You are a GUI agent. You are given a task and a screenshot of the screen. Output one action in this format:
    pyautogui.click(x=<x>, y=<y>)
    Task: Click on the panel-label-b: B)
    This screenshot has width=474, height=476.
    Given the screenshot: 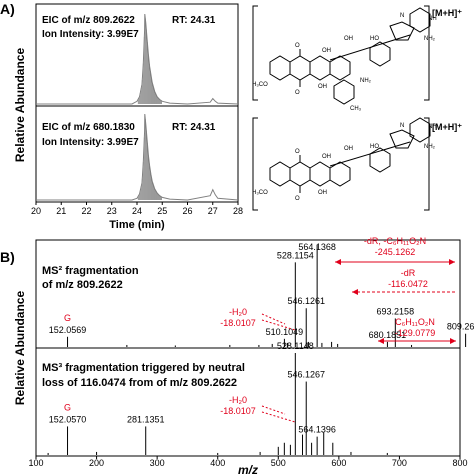 What is the action you would take?
    pyautogui.click(x=7, y=257)
    